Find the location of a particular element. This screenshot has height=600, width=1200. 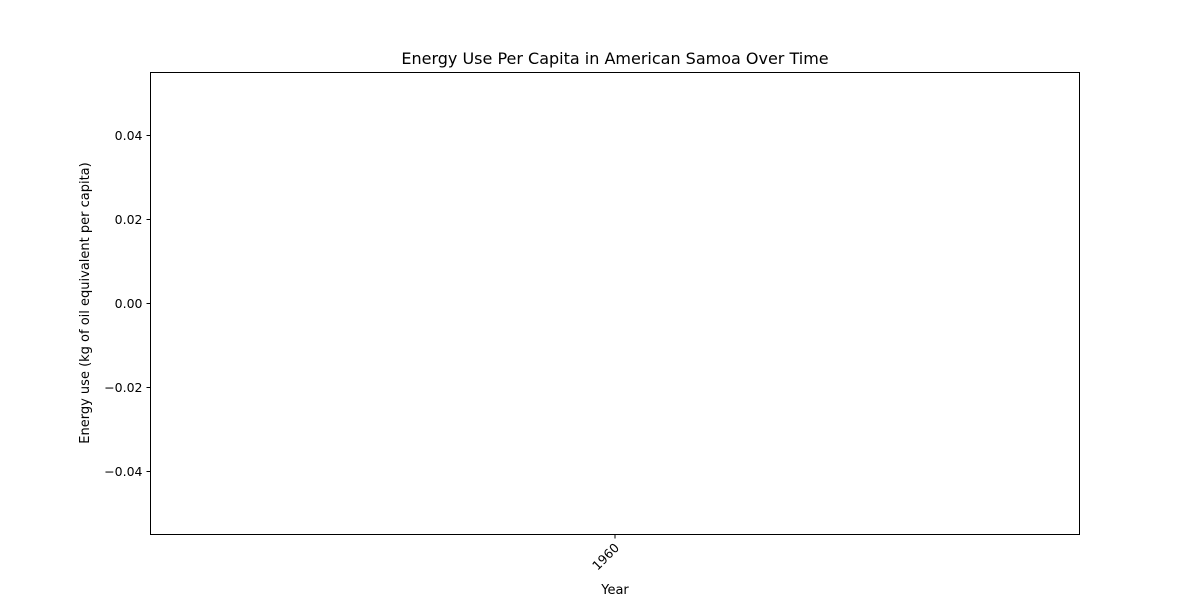

y-tick-label: 0.02 is located at coordinates (129, 219).